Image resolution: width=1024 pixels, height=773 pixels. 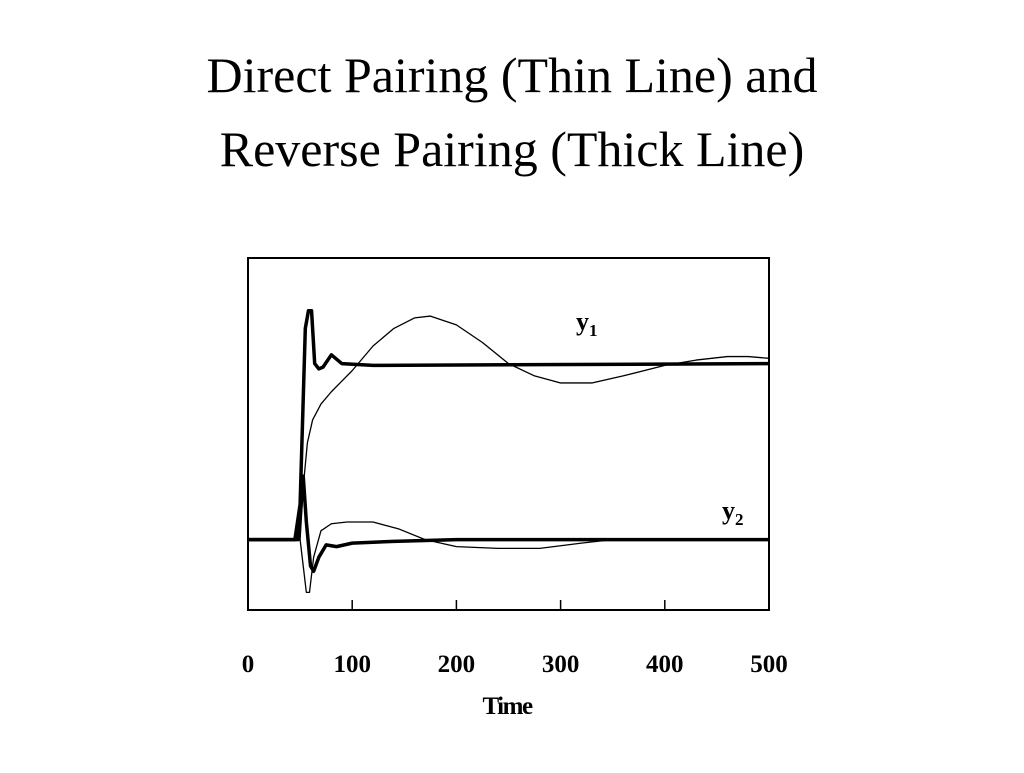 What do you see at coordinates (457, 664) in the screenshot?
I see `x-tick-label: 200` at bounding box center [457, 664].